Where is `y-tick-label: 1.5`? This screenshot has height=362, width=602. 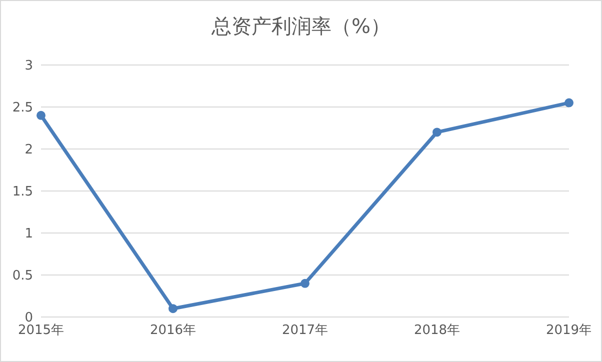 y-tick-label: 1.5 is located at coordinates (22, 192).